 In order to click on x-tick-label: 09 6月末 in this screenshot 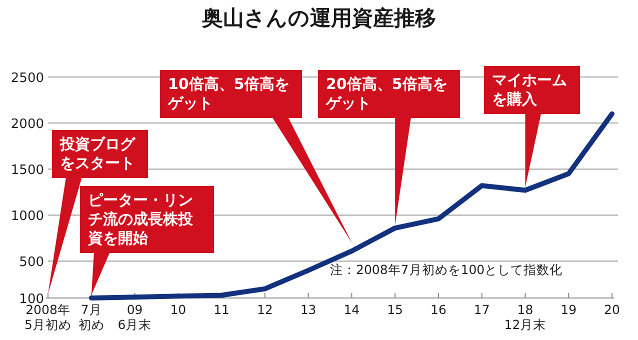, I will do `click(135, 317)`.